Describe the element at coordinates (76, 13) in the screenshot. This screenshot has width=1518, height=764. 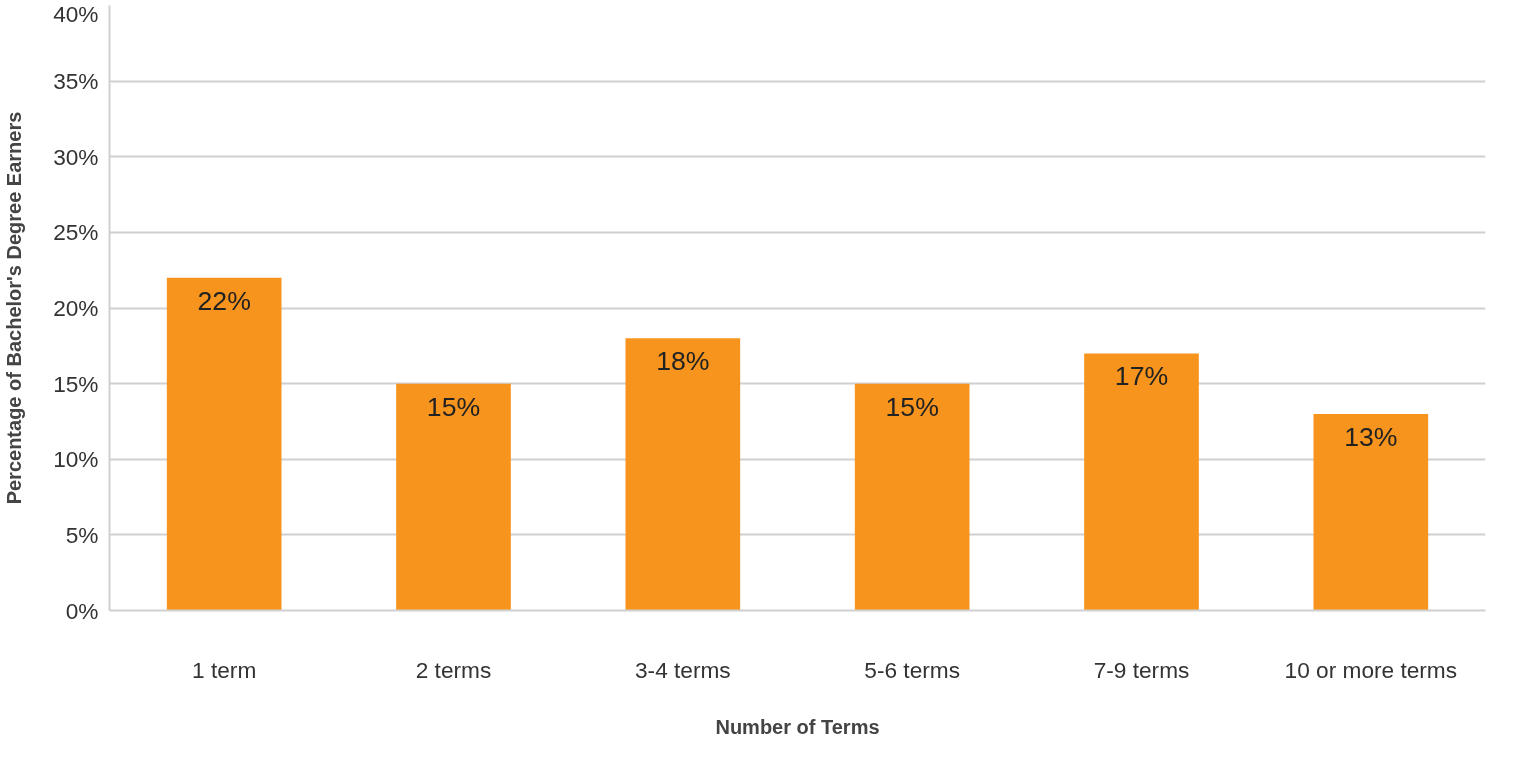
I see `y-tick-label: 40%` at that location.